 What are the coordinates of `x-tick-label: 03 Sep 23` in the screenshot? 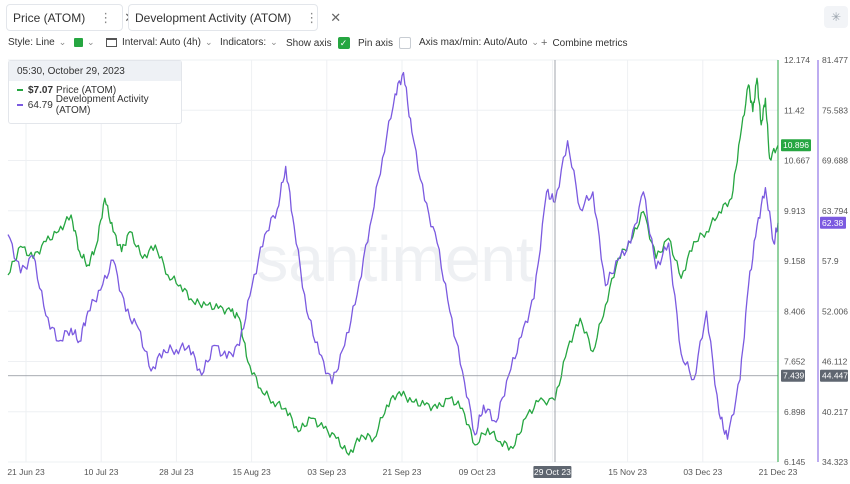 It's located at (326, 472).